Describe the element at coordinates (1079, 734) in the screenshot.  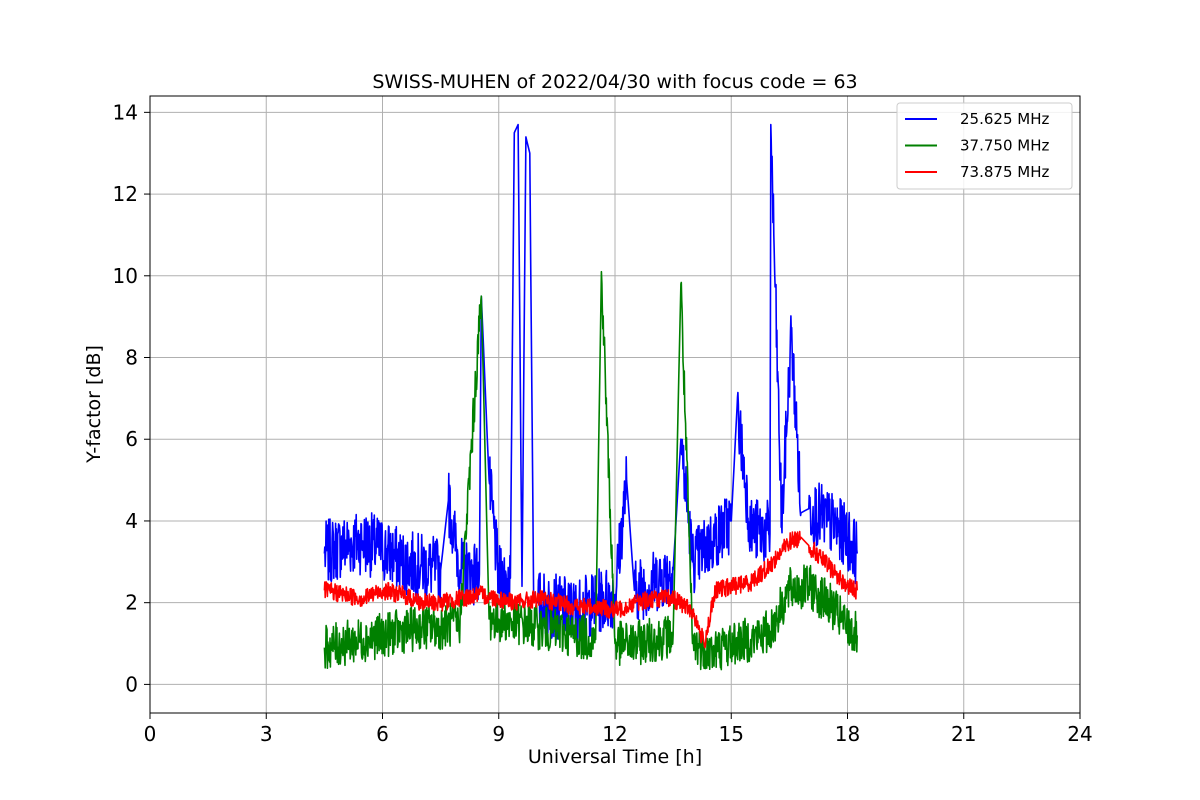
I see `x-tick-label: 24` at that location.